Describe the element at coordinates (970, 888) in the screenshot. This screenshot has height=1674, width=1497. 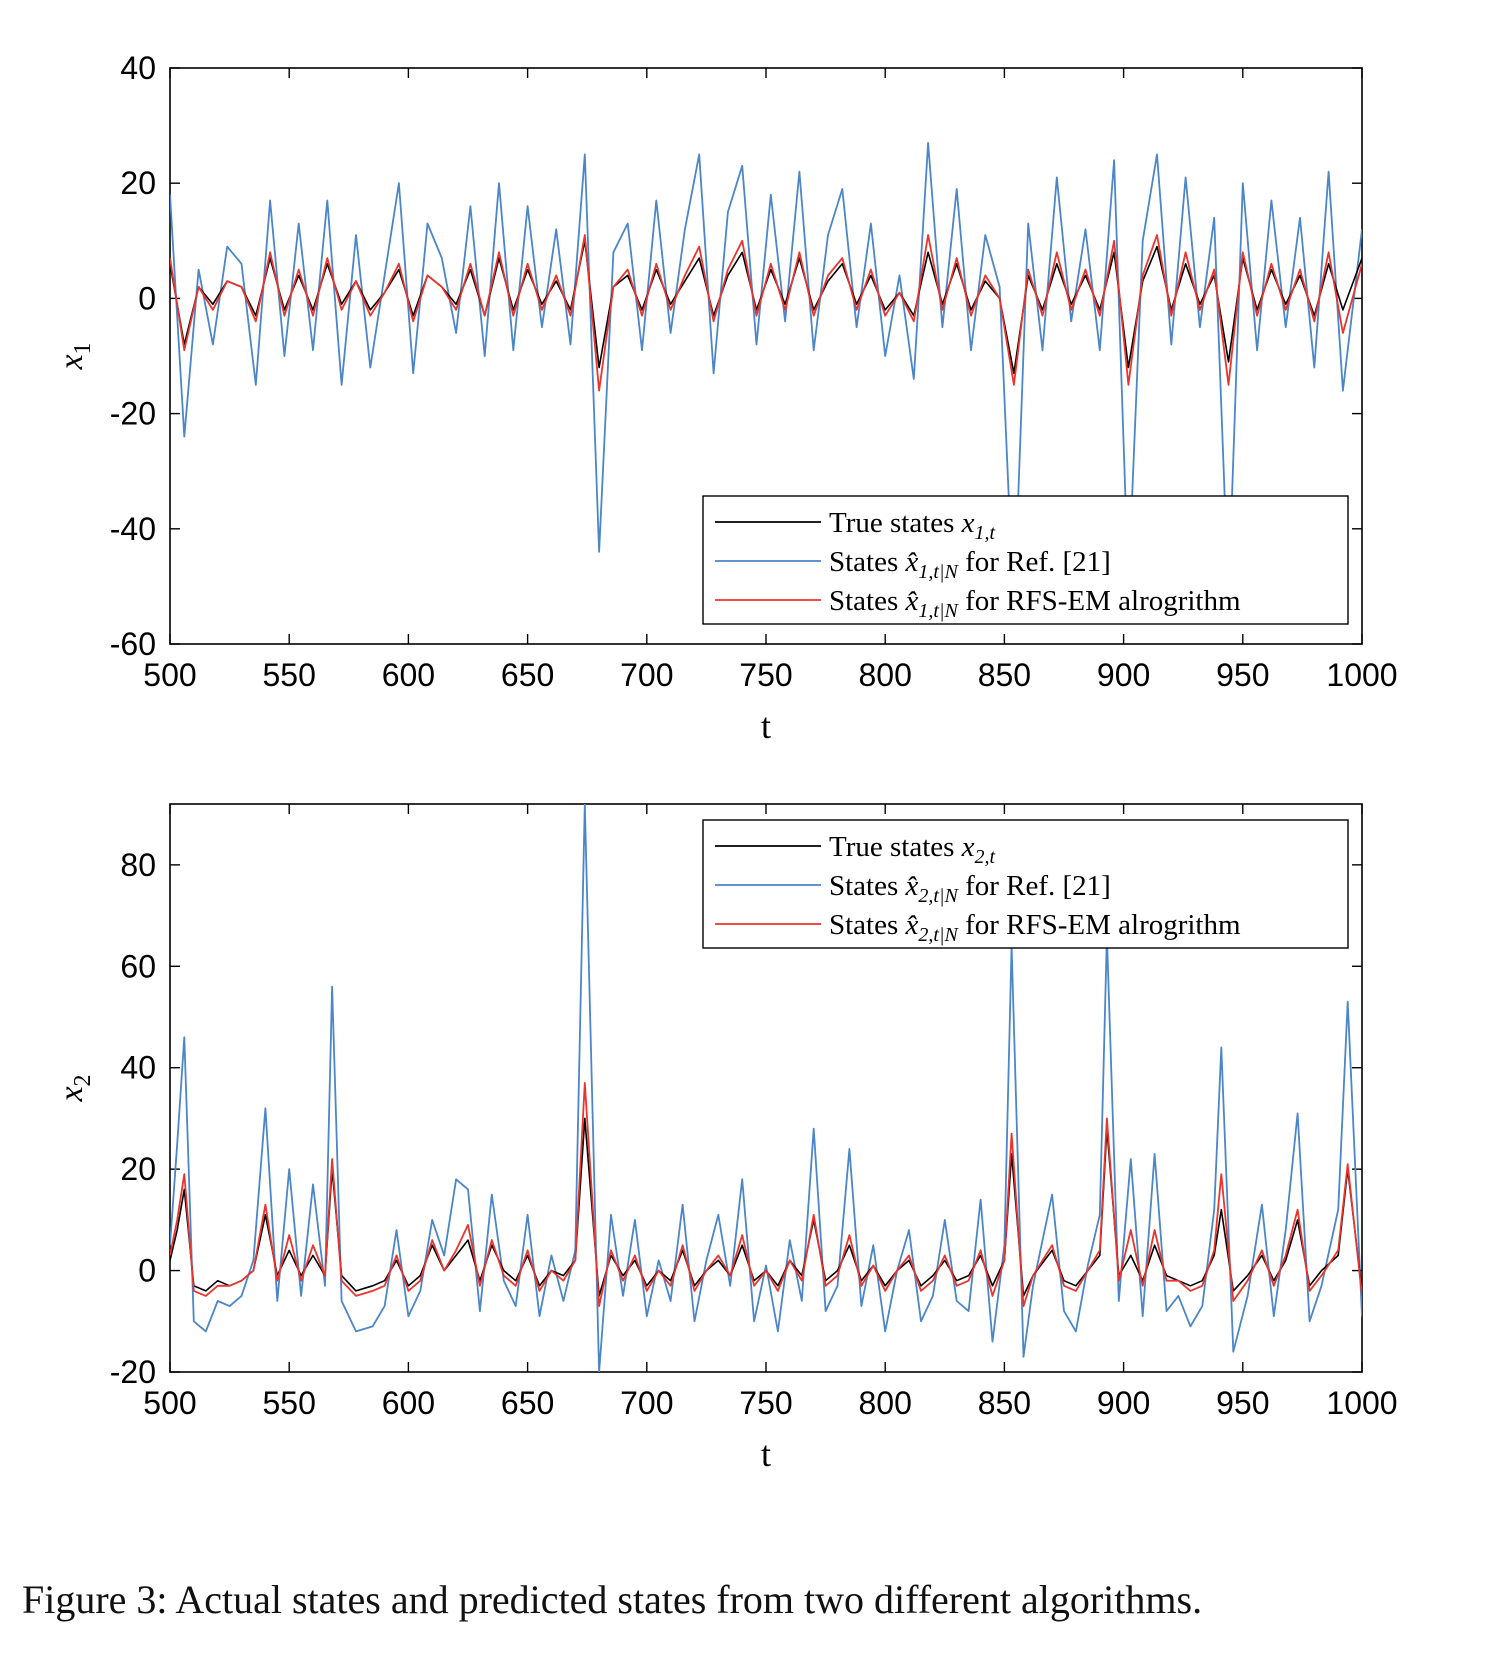
I see `legend-entry: States x̂2,t|N for Ref. [21]` at that location.